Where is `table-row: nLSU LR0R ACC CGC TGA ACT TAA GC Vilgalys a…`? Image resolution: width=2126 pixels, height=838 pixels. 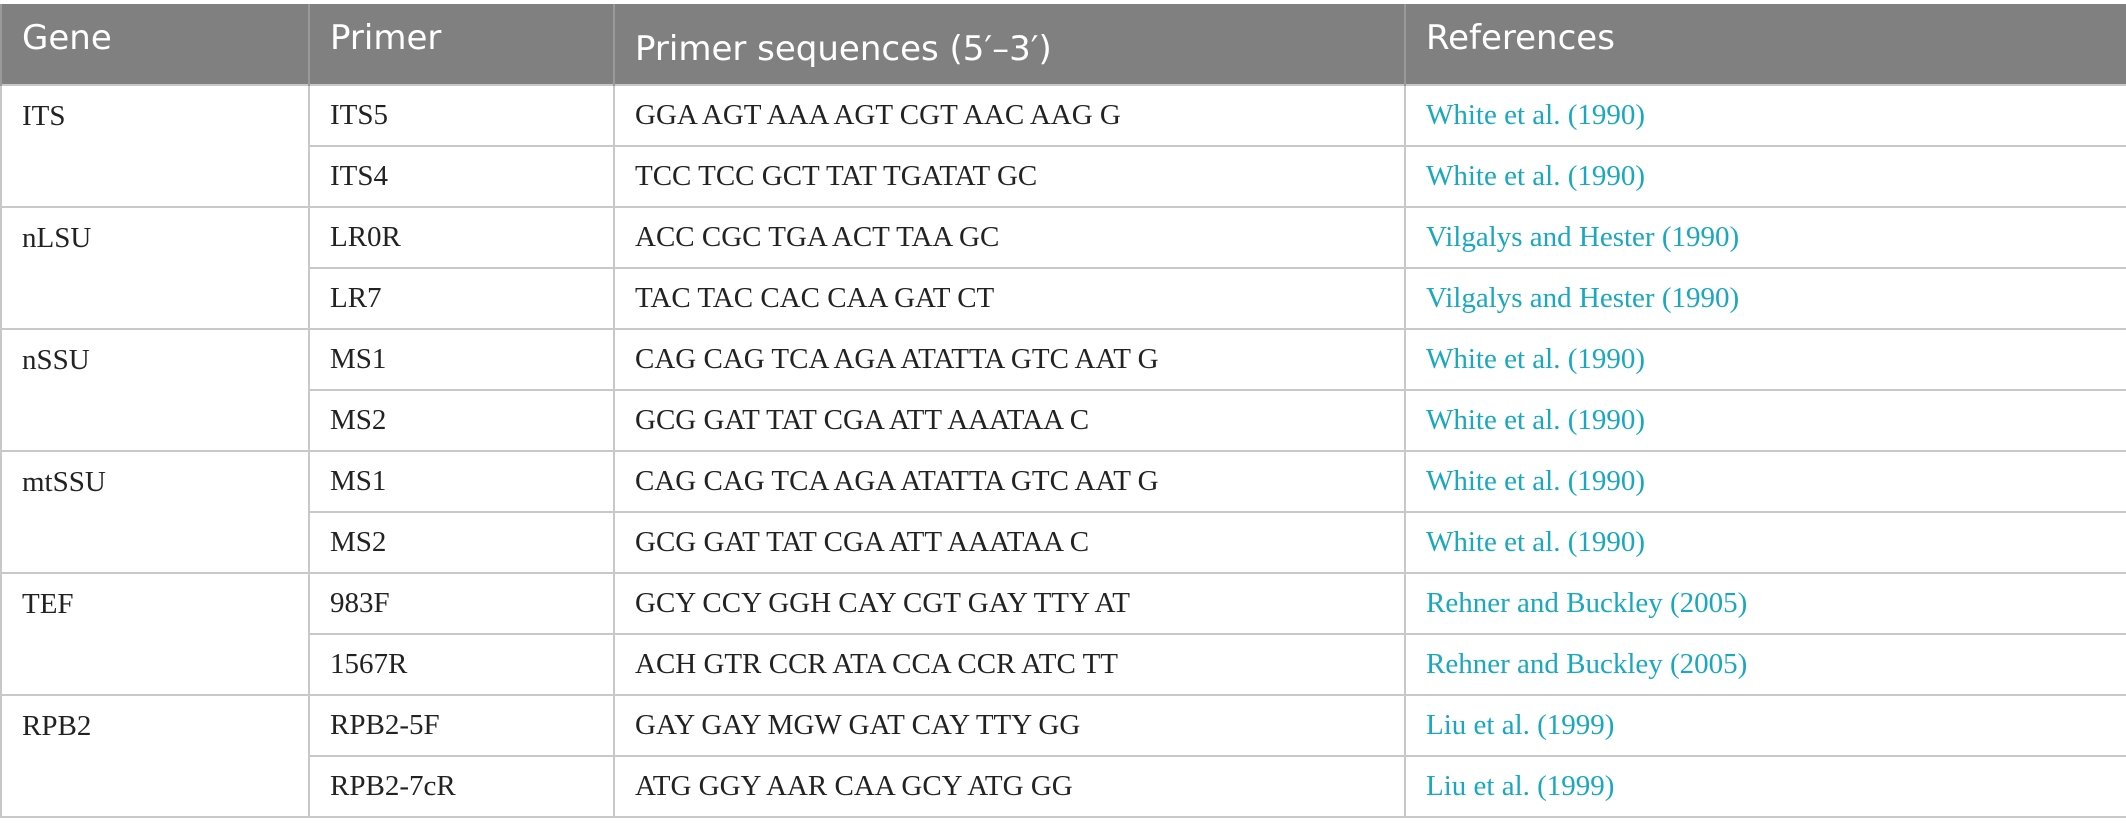 table-row: nLSU LR0R ACC CGC TGA ACT TAA GC Vilgalys a… is located at coordinates (1063, 268).